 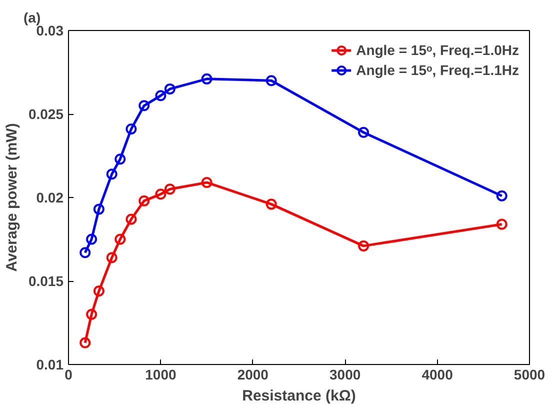 I want to click on y-axis-title: Average power (mW), so click(x=11, y=197).